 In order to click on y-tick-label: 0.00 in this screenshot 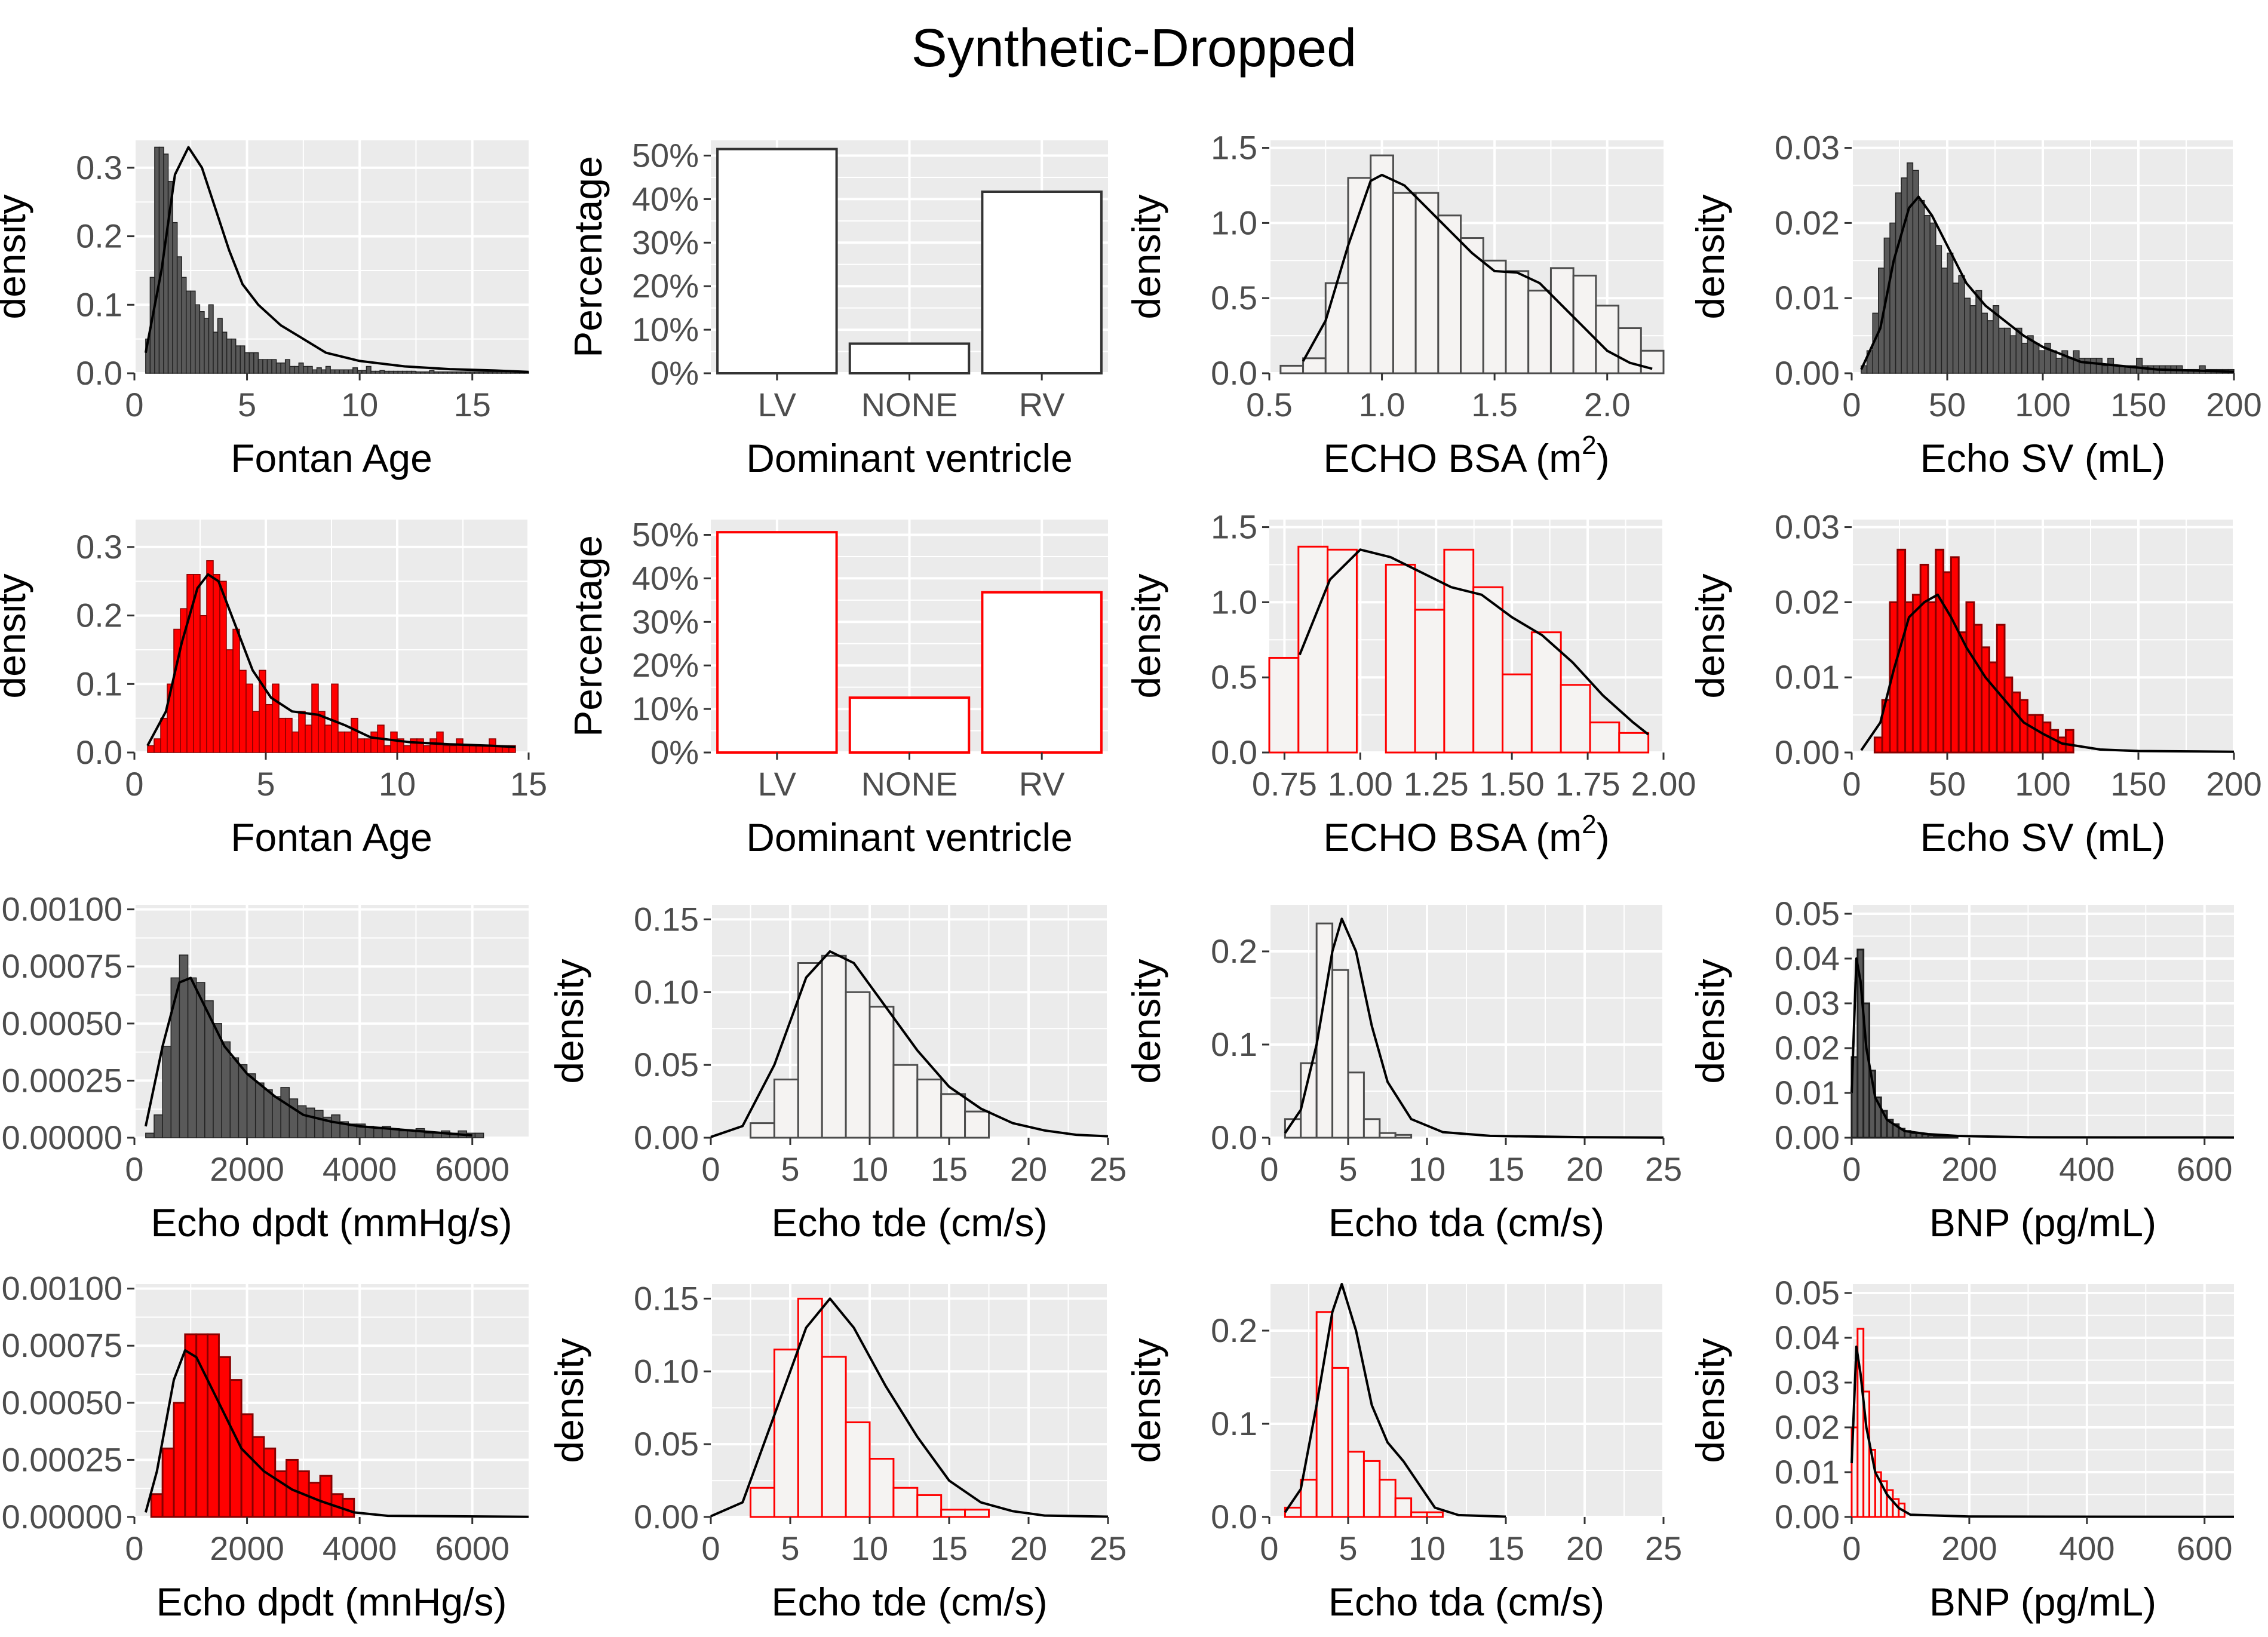, I will do `click(666, 1516)`.